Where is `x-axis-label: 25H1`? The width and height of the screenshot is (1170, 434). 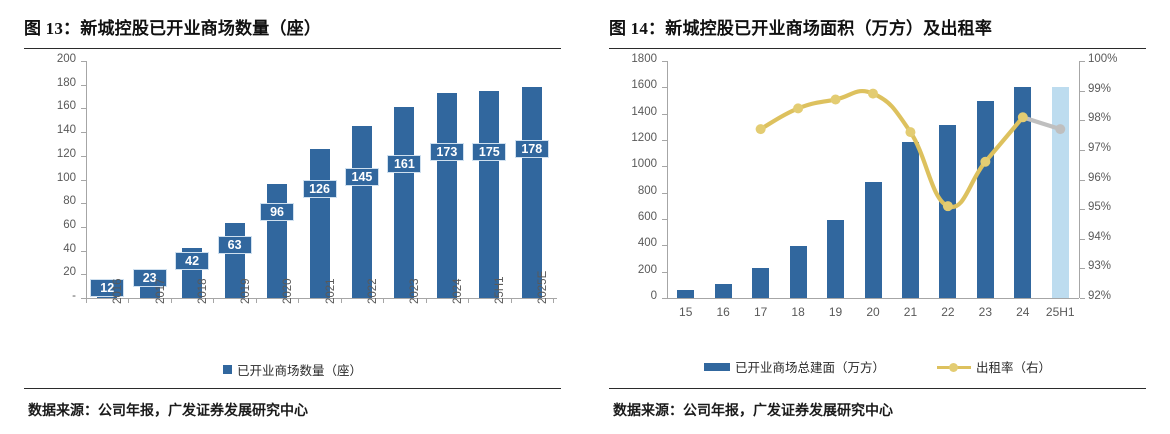
x-axis-label: 25H1 is located at coordinates (500, 290).